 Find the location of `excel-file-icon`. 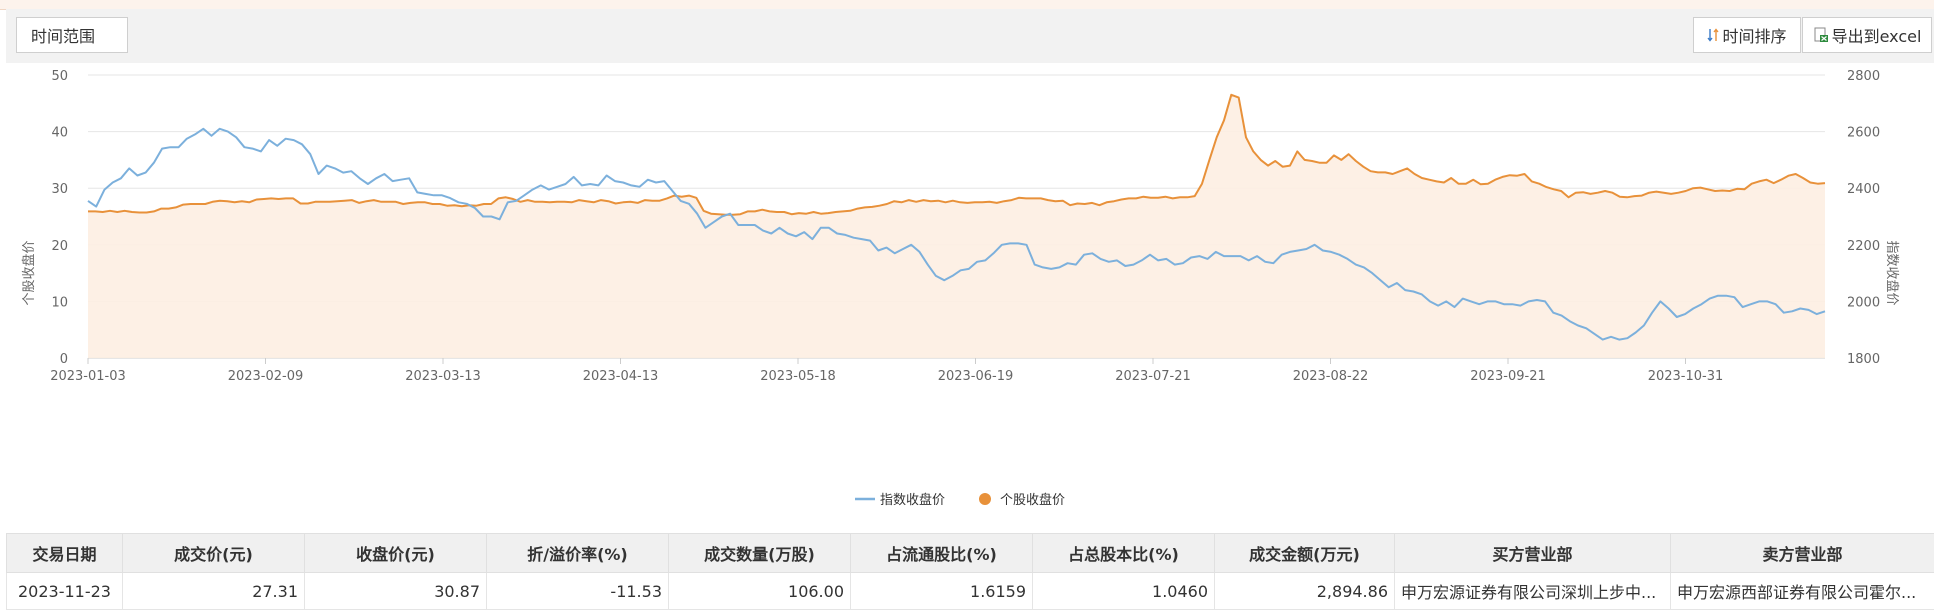

excel-file-icon is located at coordinates (1821, 35).